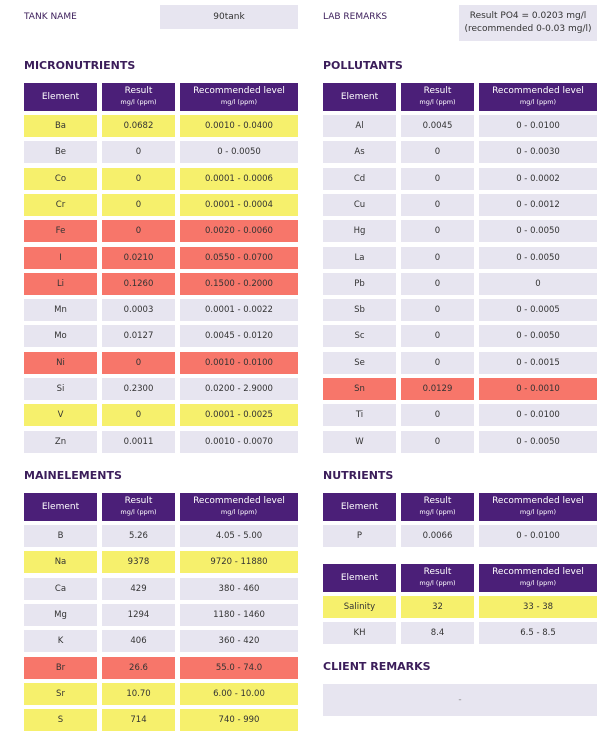 The height and width of the screenshot is (732, 613). I want to click on table-cell: 0.0003, so click(138, 310).